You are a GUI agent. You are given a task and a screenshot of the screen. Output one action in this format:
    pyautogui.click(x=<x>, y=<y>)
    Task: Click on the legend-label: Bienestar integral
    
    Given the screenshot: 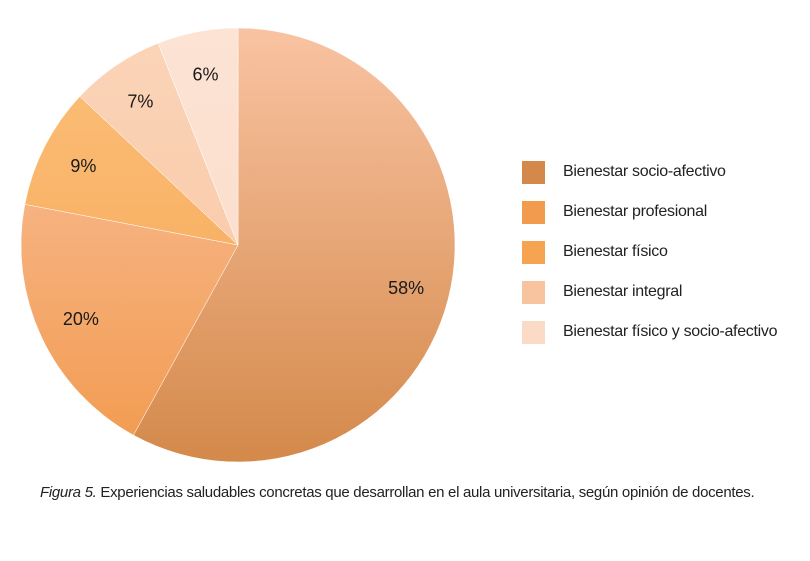 What is the action you would take?
    pyautogui.click(x=623, y=291)
    